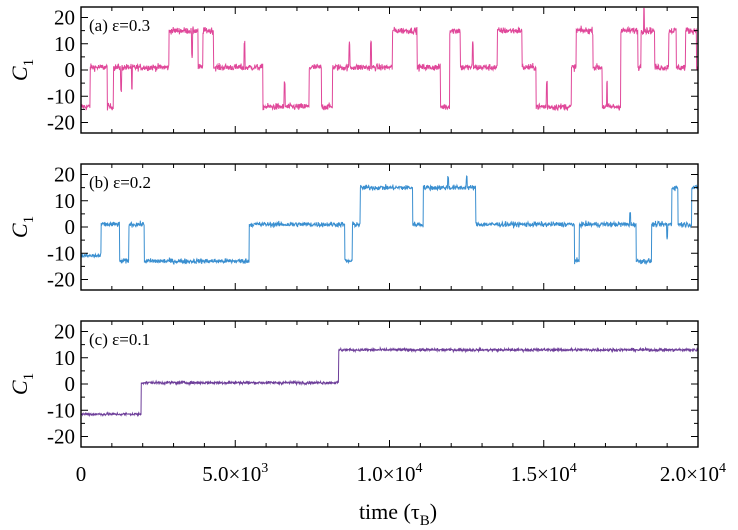  What do you see at coordinates (119, 25) in the screenshot?
I see `panel-label: (a) ε=0.3` at bounding box center [119, 25].